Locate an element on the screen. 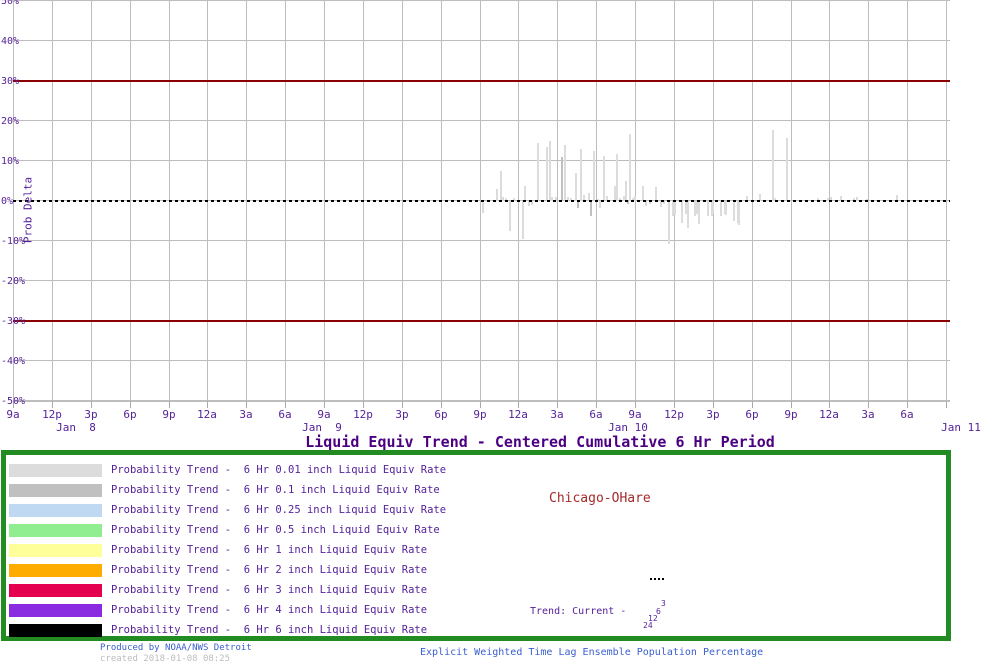 This screenshot has width=1000, height=670. x-date-label: Jan 9 is located at coordinates (322, 427).